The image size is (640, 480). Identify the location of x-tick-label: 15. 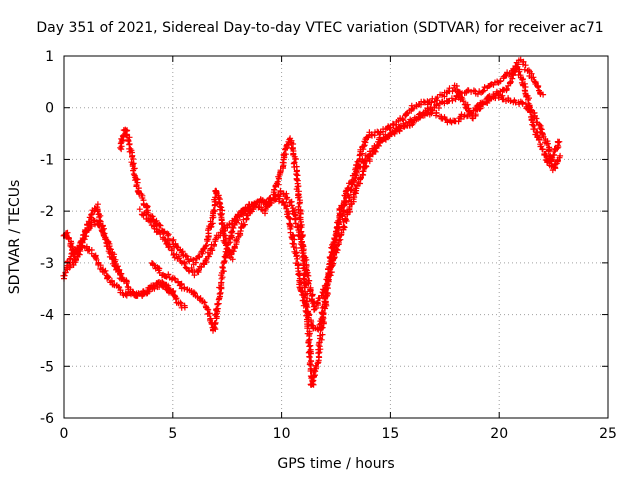
(390, 434).